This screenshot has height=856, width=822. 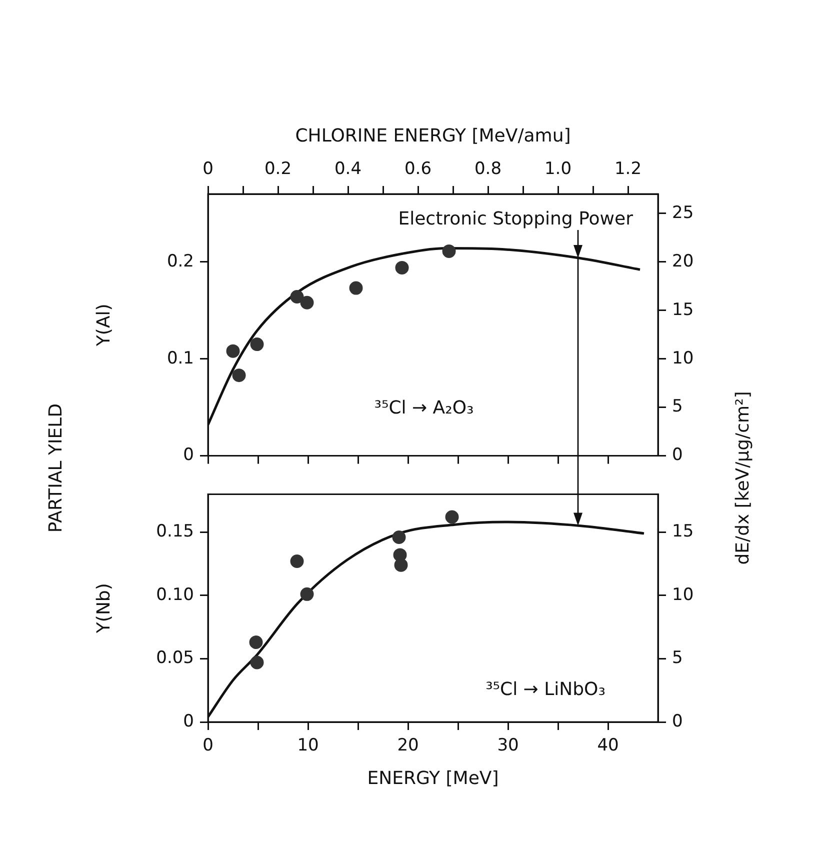 What do you see at coordinates (743, 478) in the screenshot?
I see `y2-axis-title: dE/dx [keV/μg/cm²]` at bounding box center [743, 478].